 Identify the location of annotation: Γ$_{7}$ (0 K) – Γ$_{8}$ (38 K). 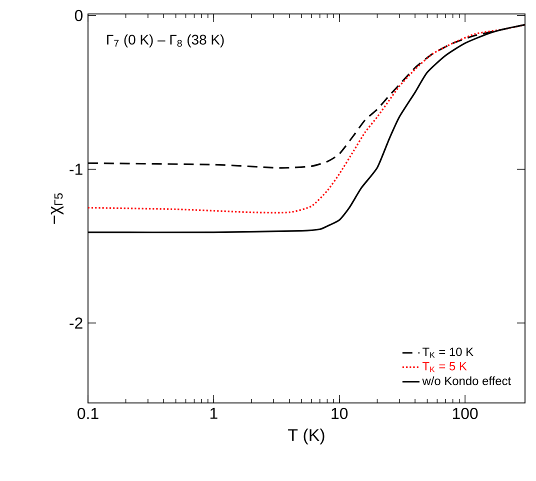
(165, 41).